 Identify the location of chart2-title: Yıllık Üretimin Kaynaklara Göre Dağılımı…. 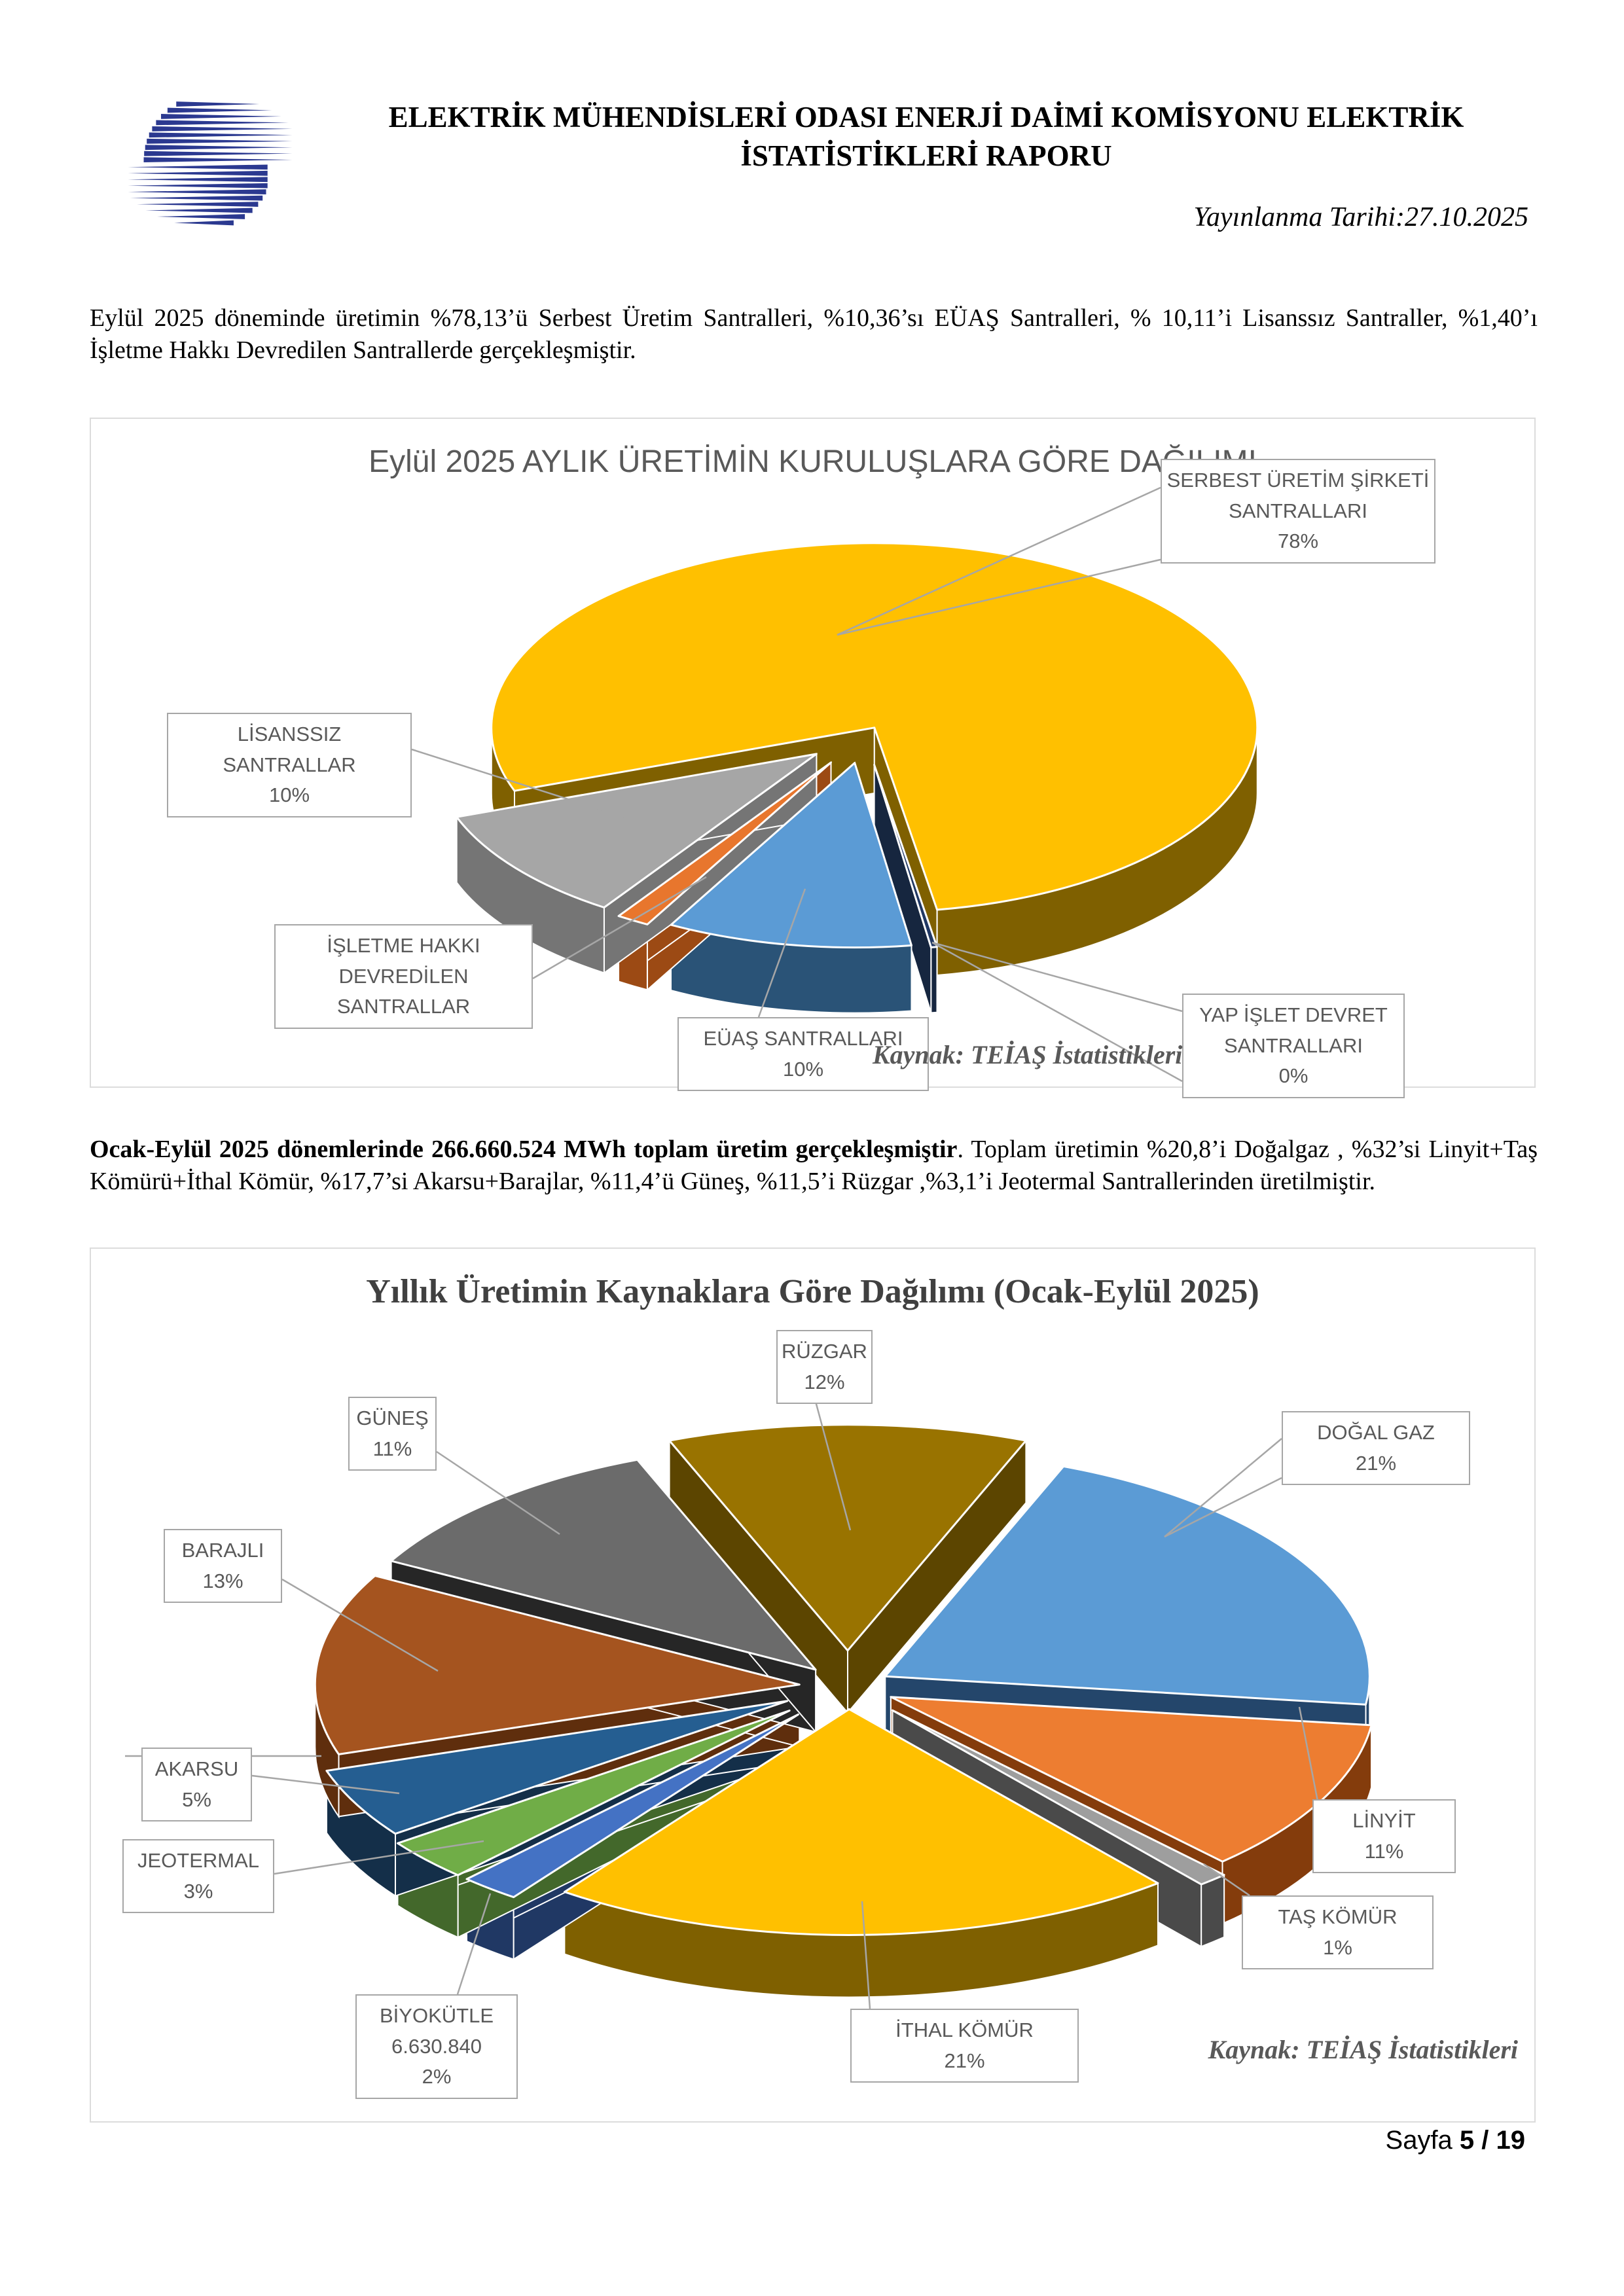
(813, 1291).